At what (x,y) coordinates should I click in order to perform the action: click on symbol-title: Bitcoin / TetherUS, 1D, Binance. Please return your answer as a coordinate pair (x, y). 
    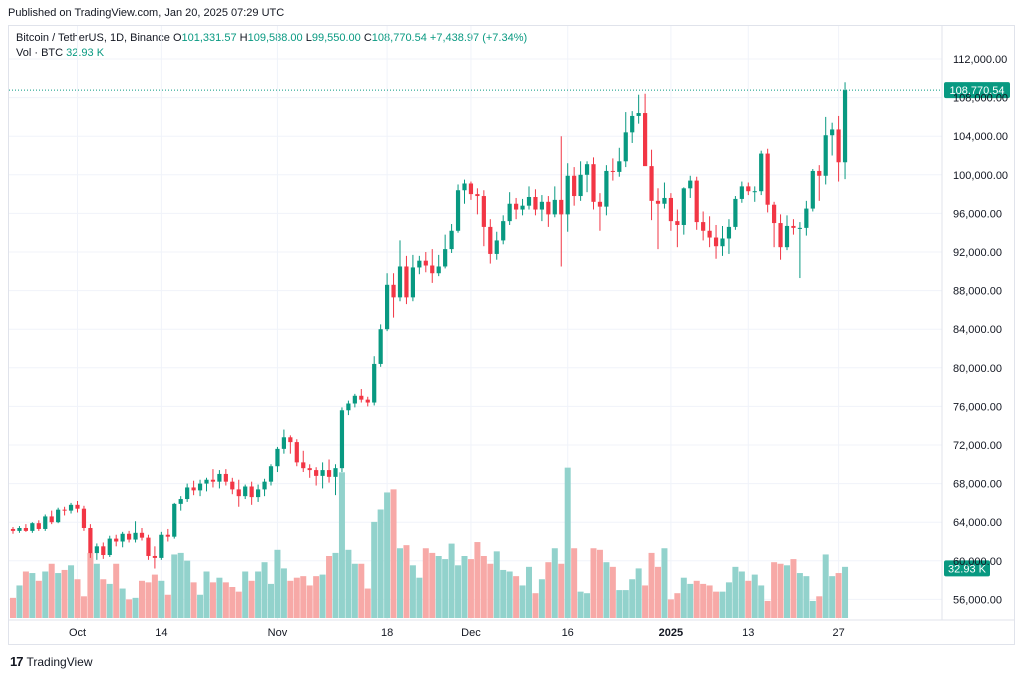
    Looking at the image, I should click on (93, 38).